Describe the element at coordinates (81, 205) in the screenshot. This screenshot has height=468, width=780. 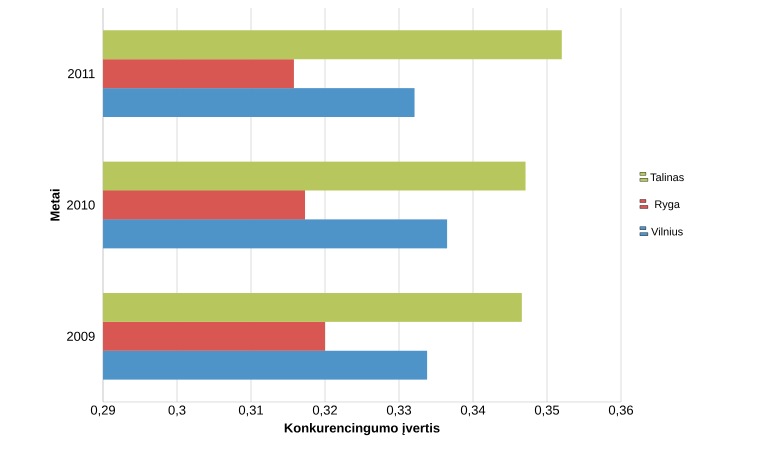
I see `y-tick-label: 2010` at that location.